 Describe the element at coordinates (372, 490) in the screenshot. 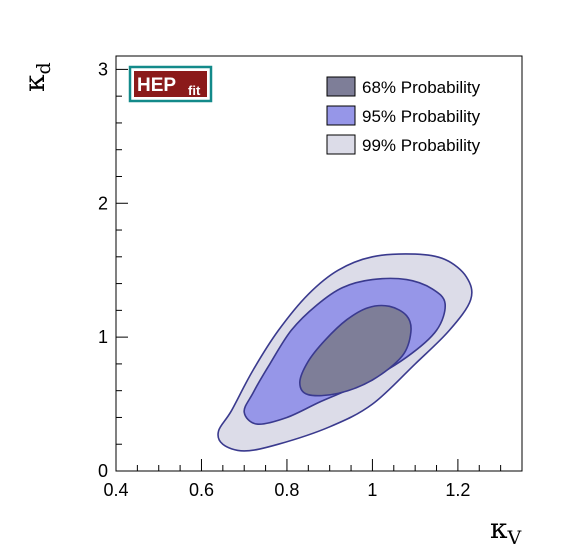

I see `x-tick-label: 1` at that location.